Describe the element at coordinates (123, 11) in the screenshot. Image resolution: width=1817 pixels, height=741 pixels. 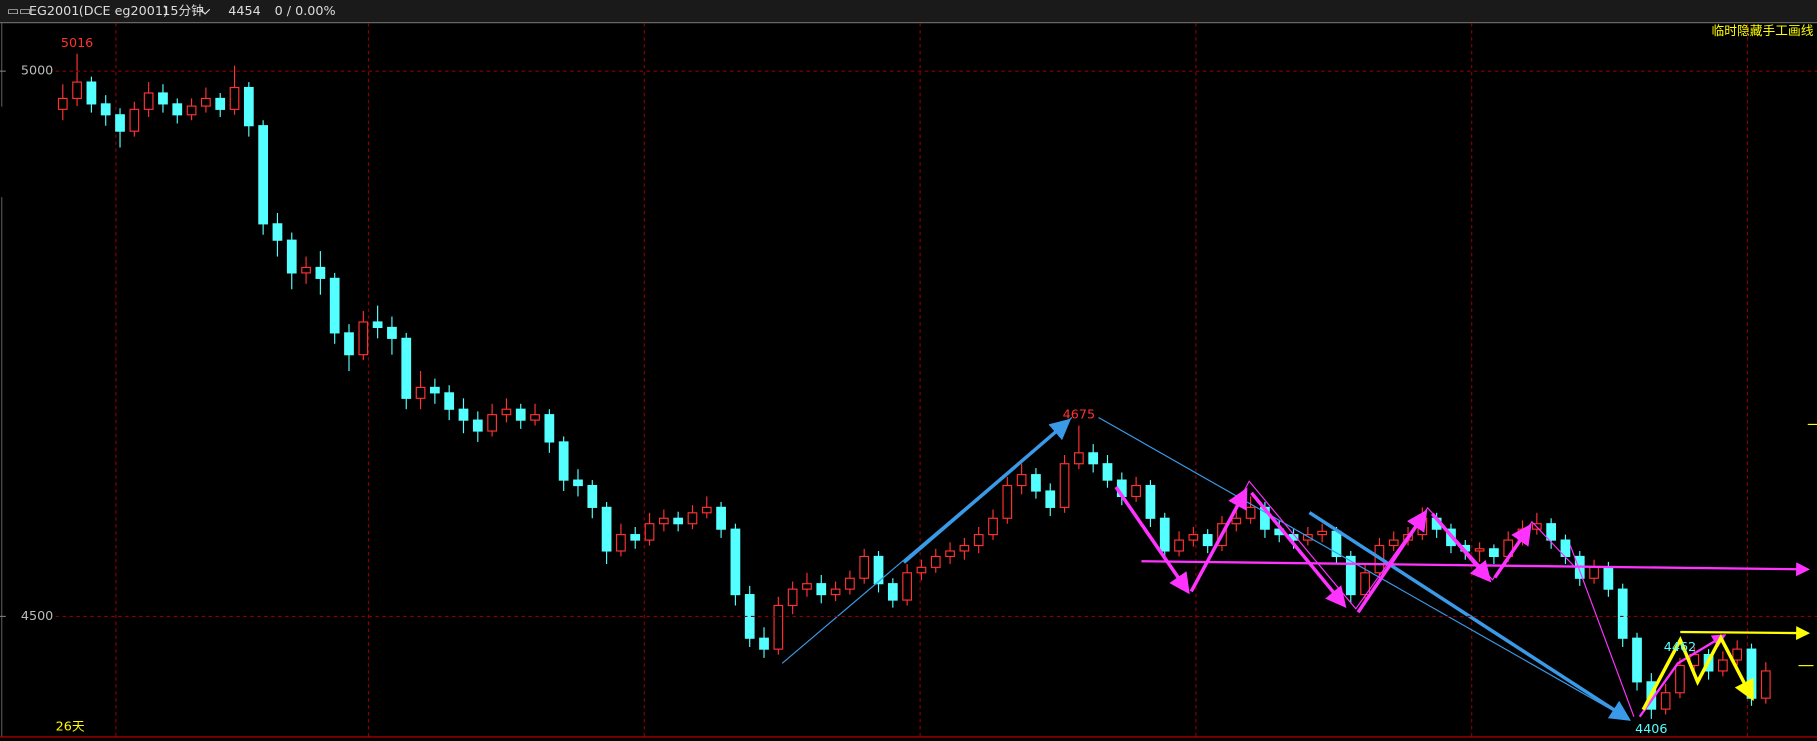
I see `exchange: (DCE eg2001)` at that location.